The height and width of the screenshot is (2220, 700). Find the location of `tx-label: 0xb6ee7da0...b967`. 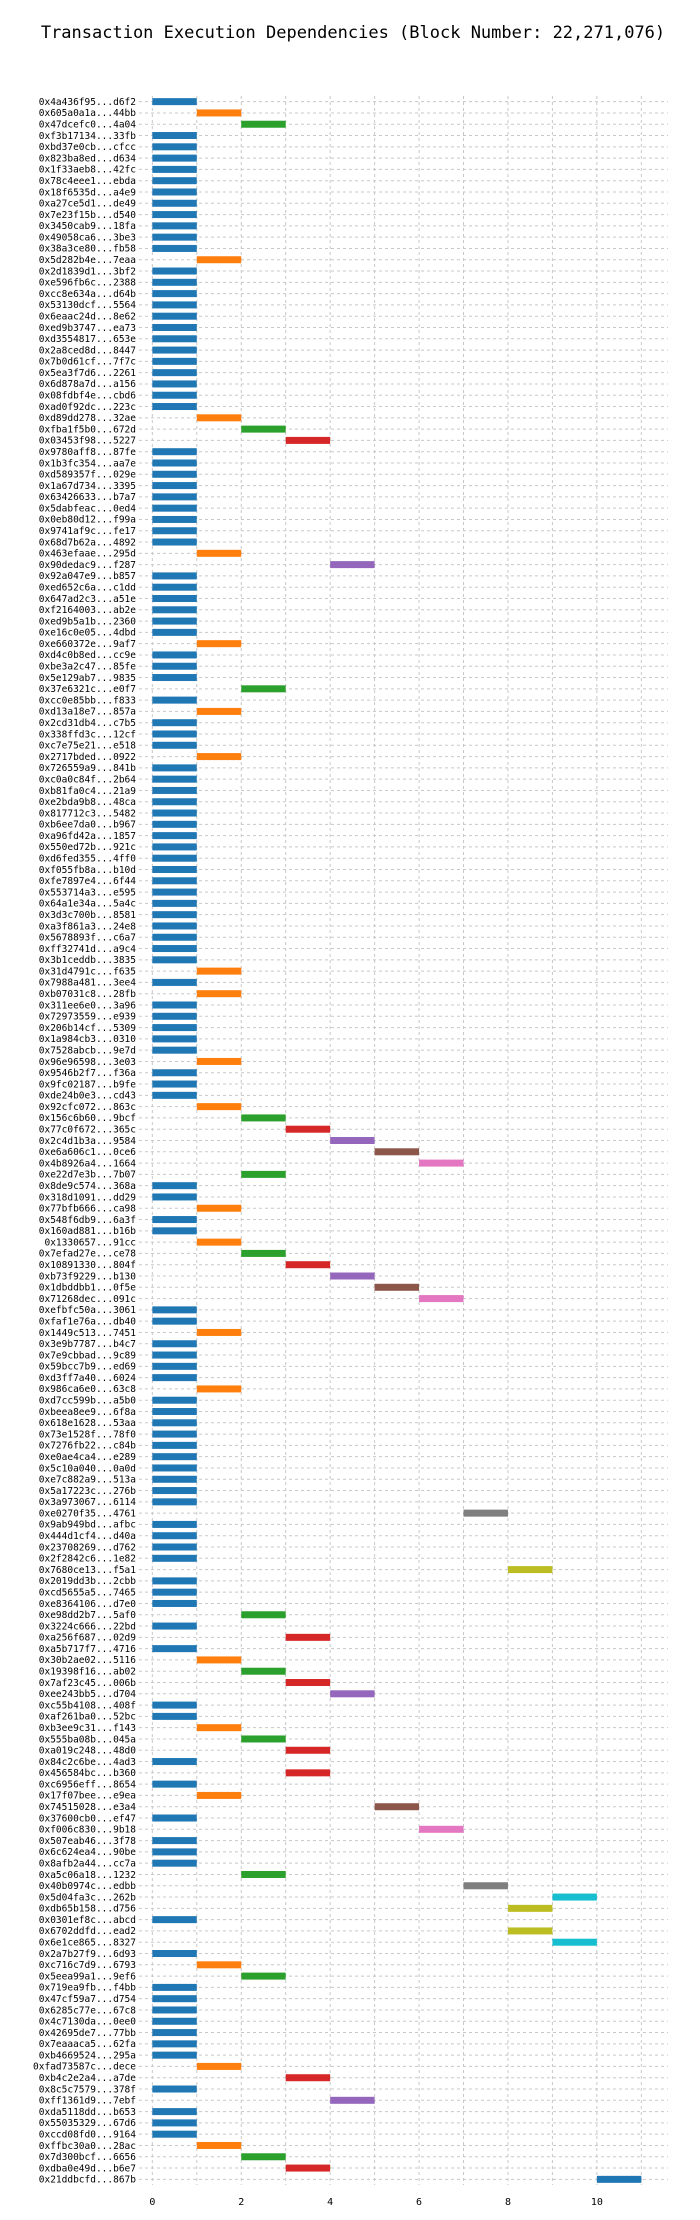

tx-label: 0xb6ee7da0...b967 is located at coordinates (87, 825).